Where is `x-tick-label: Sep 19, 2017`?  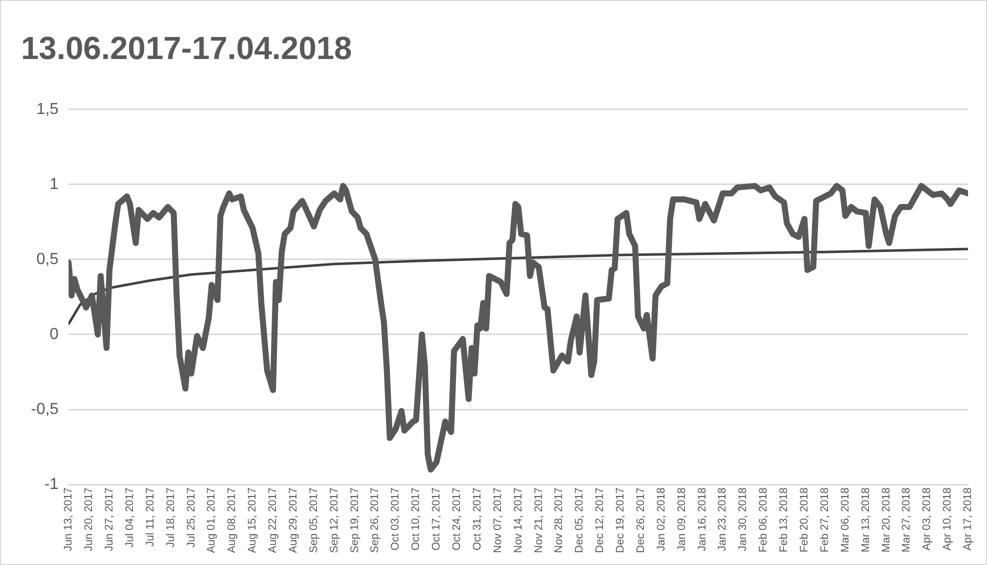 x-tick-label: Sep 19, 2017 is located at coordinates (354, 521).